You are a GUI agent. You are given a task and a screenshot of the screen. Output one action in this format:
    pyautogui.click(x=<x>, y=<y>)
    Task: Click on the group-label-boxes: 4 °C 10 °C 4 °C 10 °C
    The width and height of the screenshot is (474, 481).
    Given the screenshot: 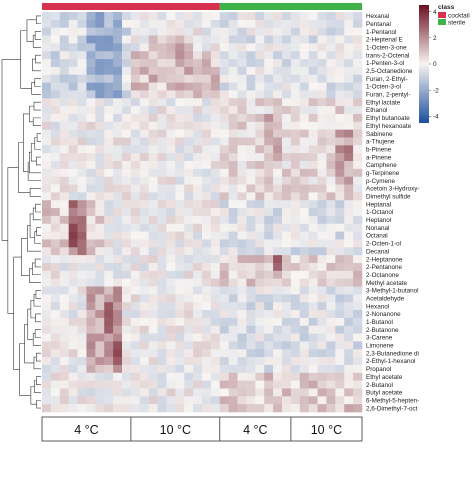 What is the action you would take?
    pyautogui.click(x=202, y=429)
    